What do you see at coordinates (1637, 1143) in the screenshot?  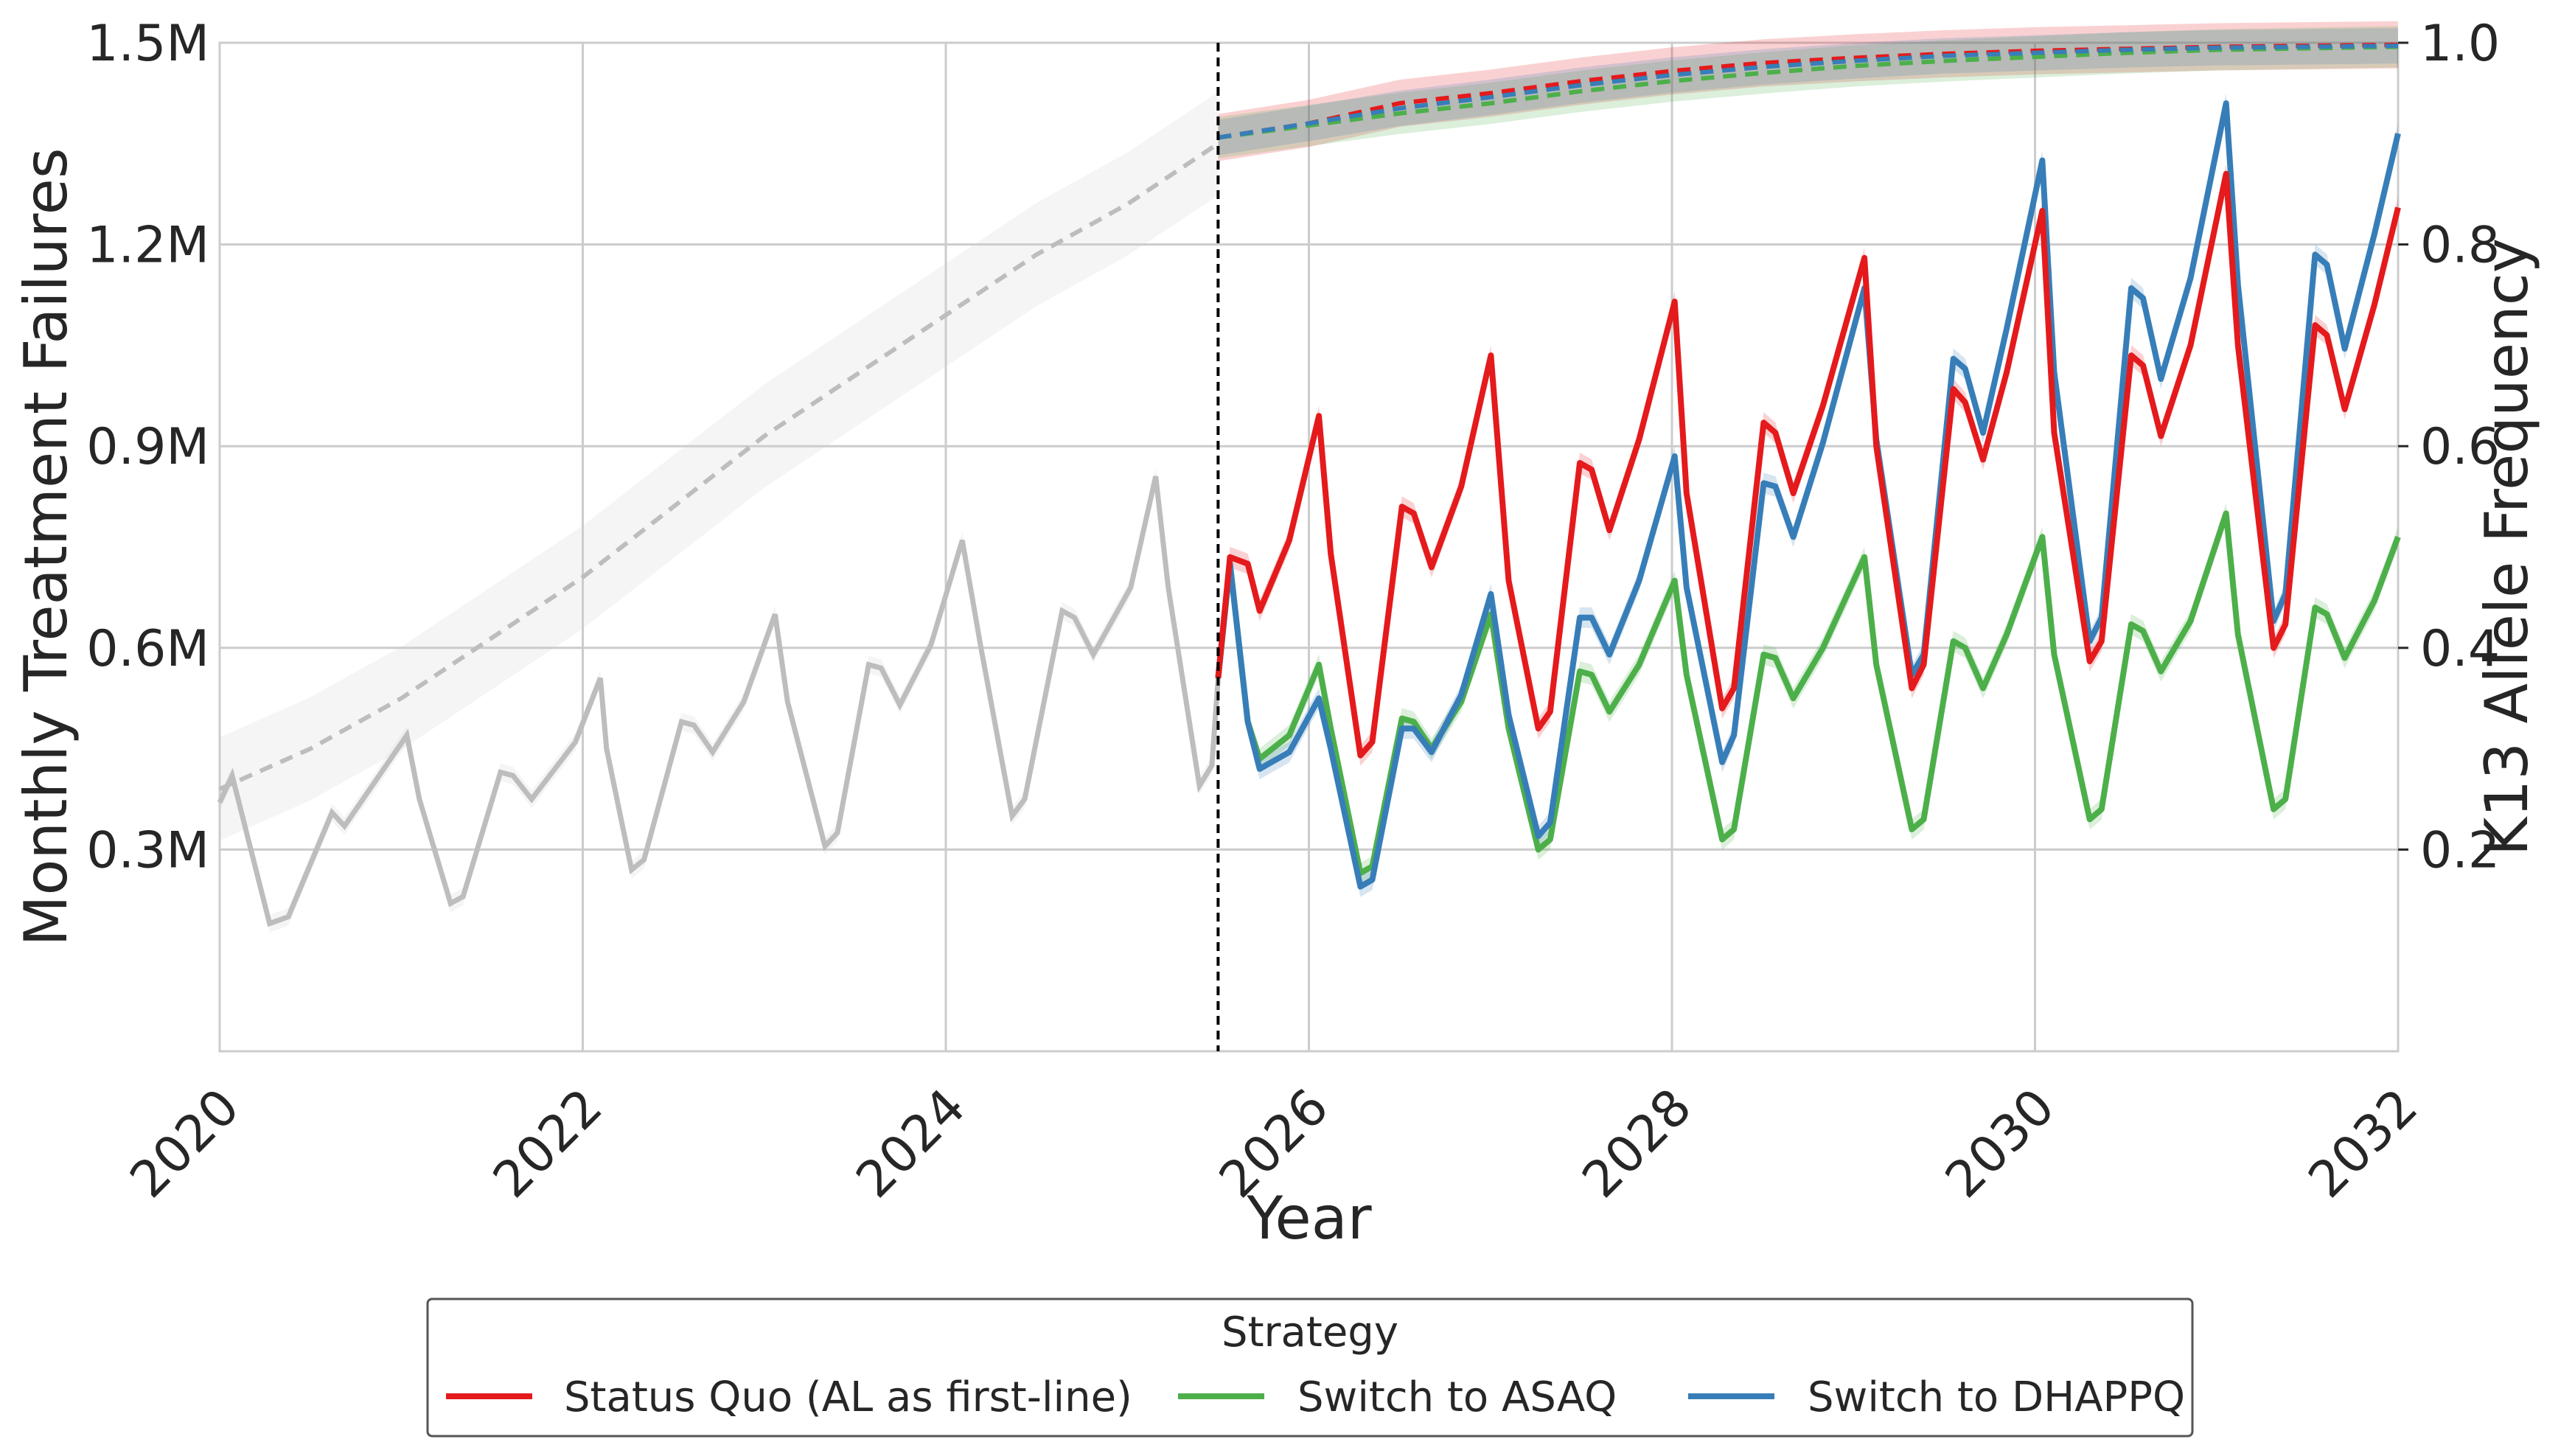 I see `x-tick-label: 2028` at bounding box center [1637, 1143].